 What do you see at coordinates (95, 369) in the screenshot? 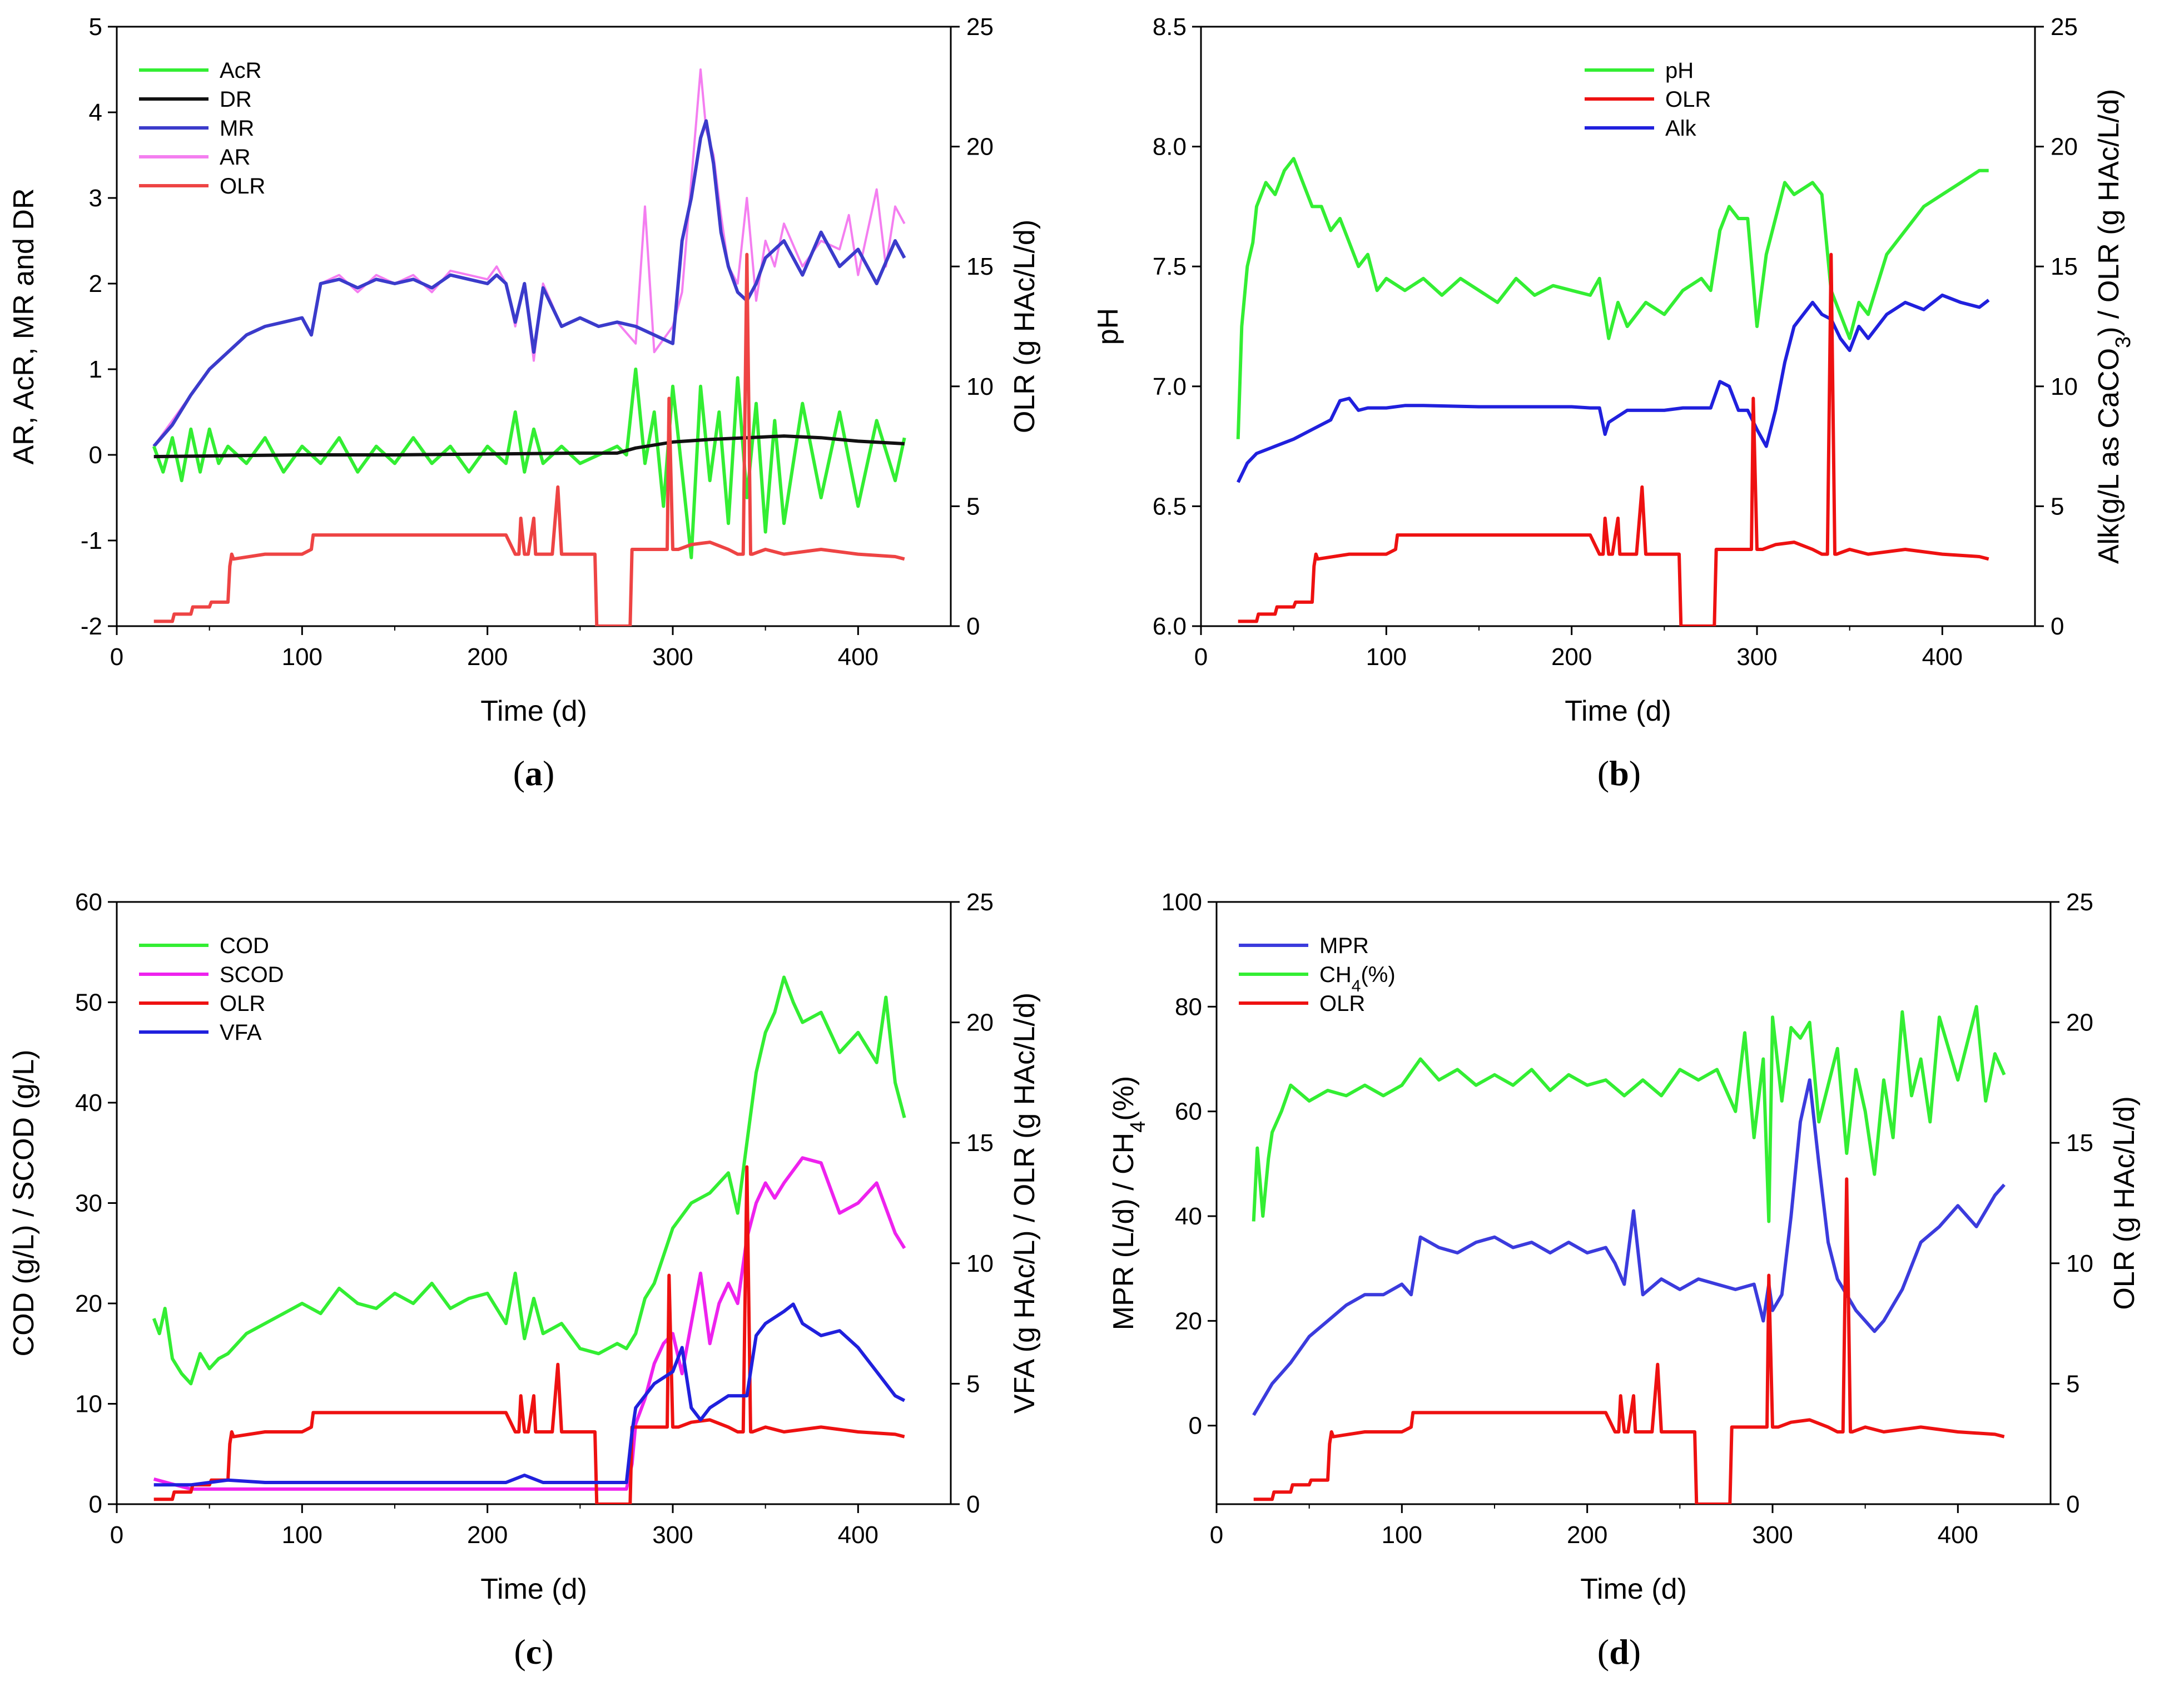
I see `y-left-tick-label: 1` at bounding box center [95, 369].